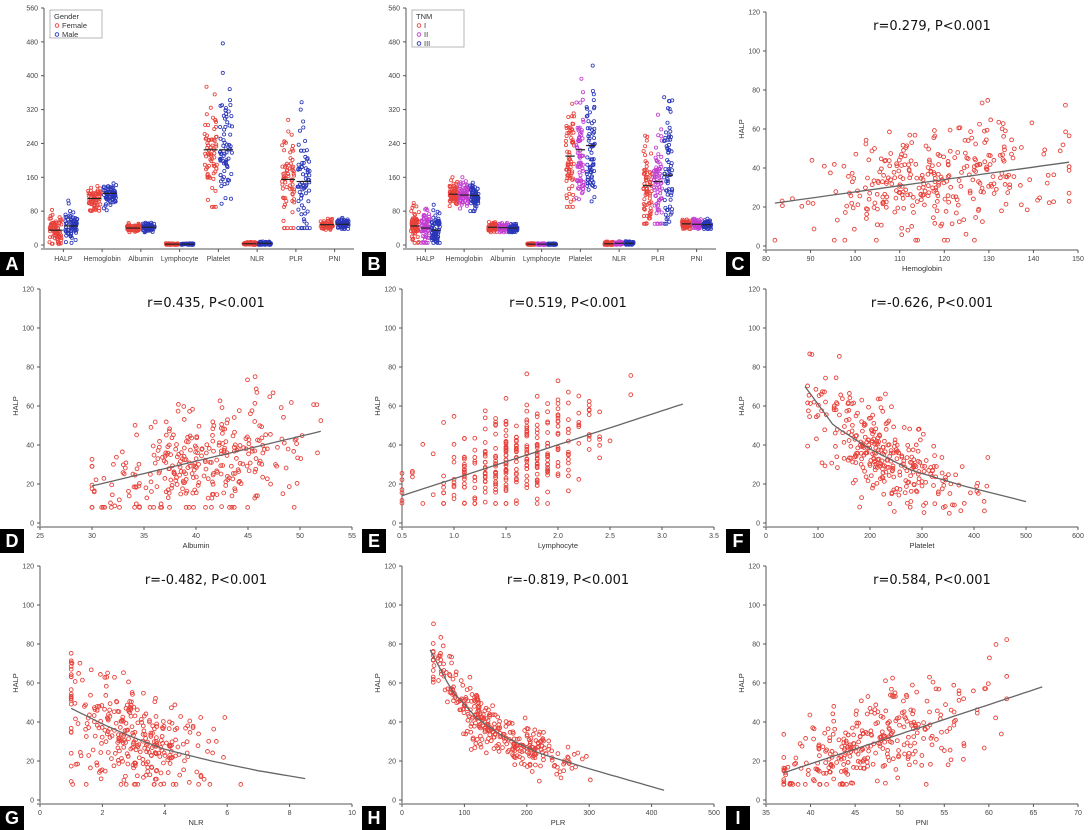 The image size is (1088, 830). I want to click on x-tick-label: 3.5, so click(714, 536).